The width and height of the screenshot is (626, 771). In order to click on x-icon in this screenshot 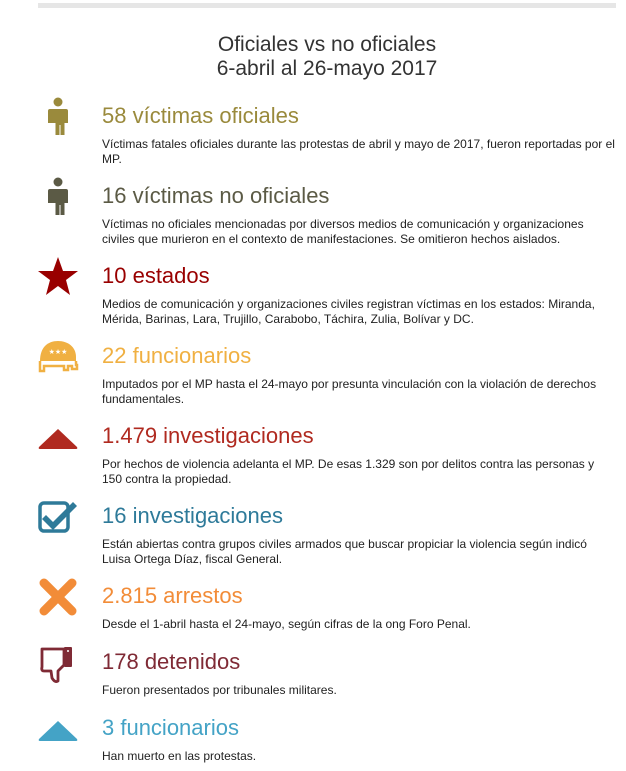, I will do `click(58, 597)`.